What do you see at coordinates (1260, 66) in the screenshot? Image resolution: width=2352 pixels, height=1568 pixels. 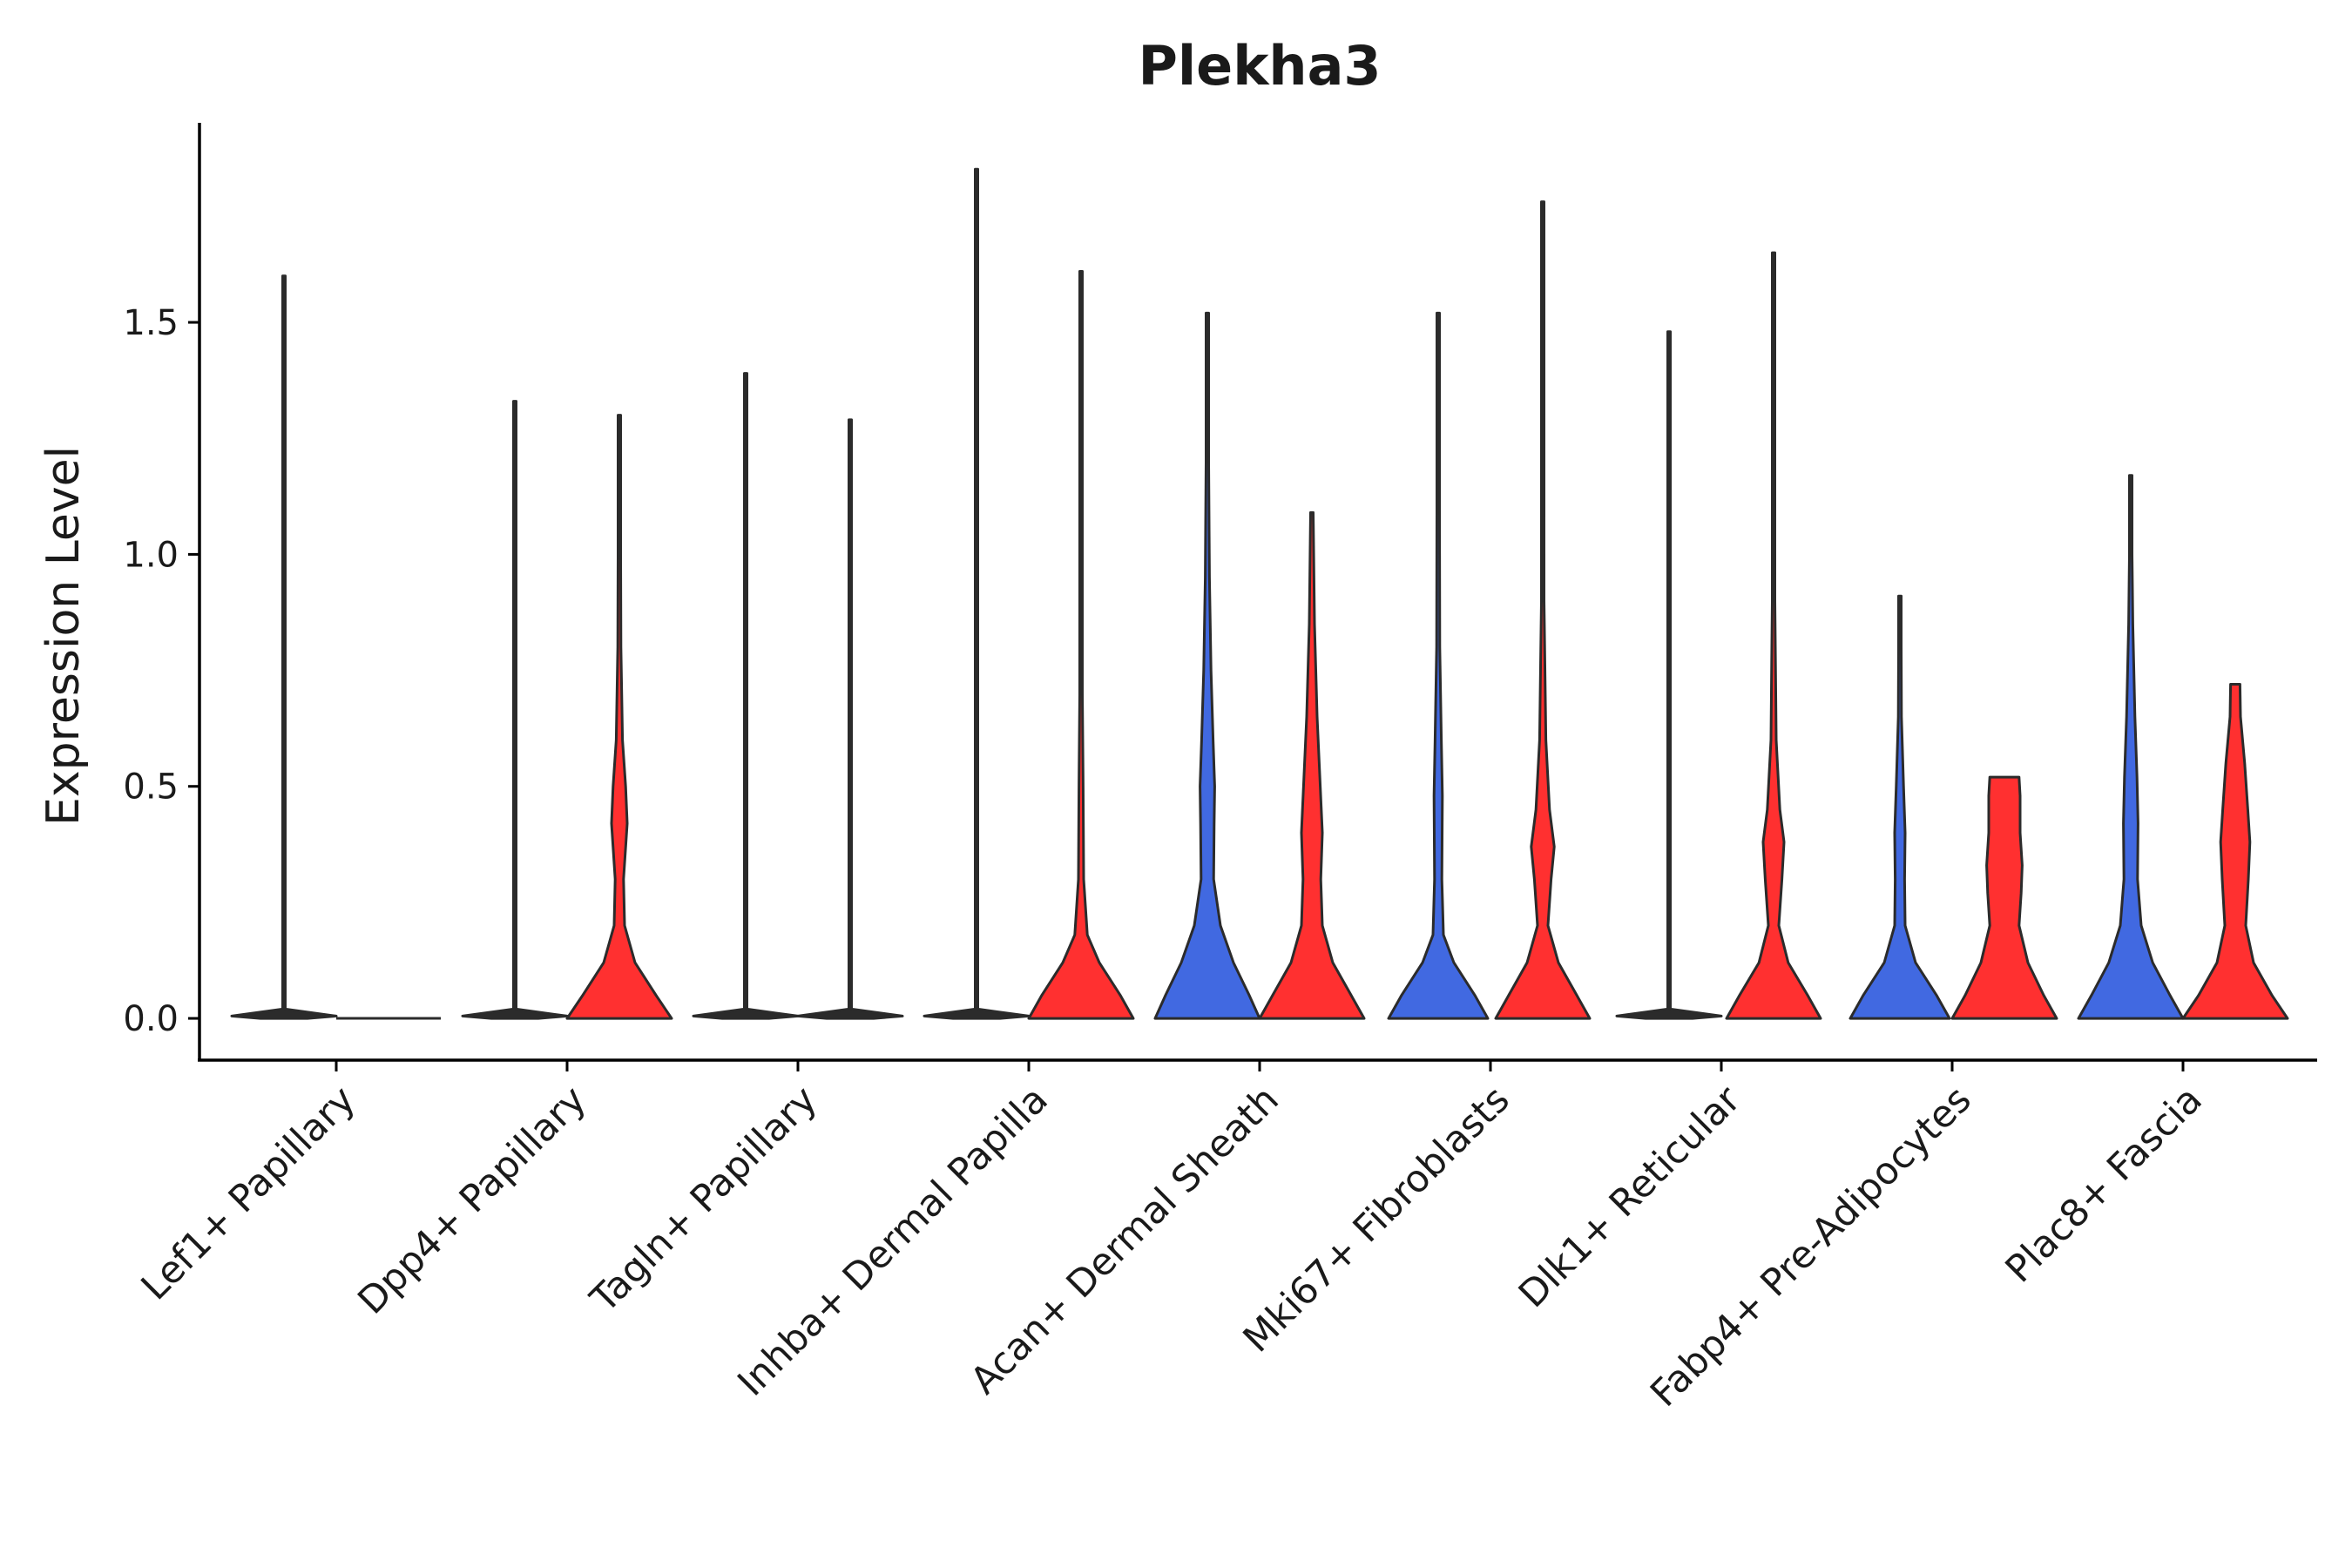 I see `chart-title: Plekha3` at bounding box center [1260, 66].